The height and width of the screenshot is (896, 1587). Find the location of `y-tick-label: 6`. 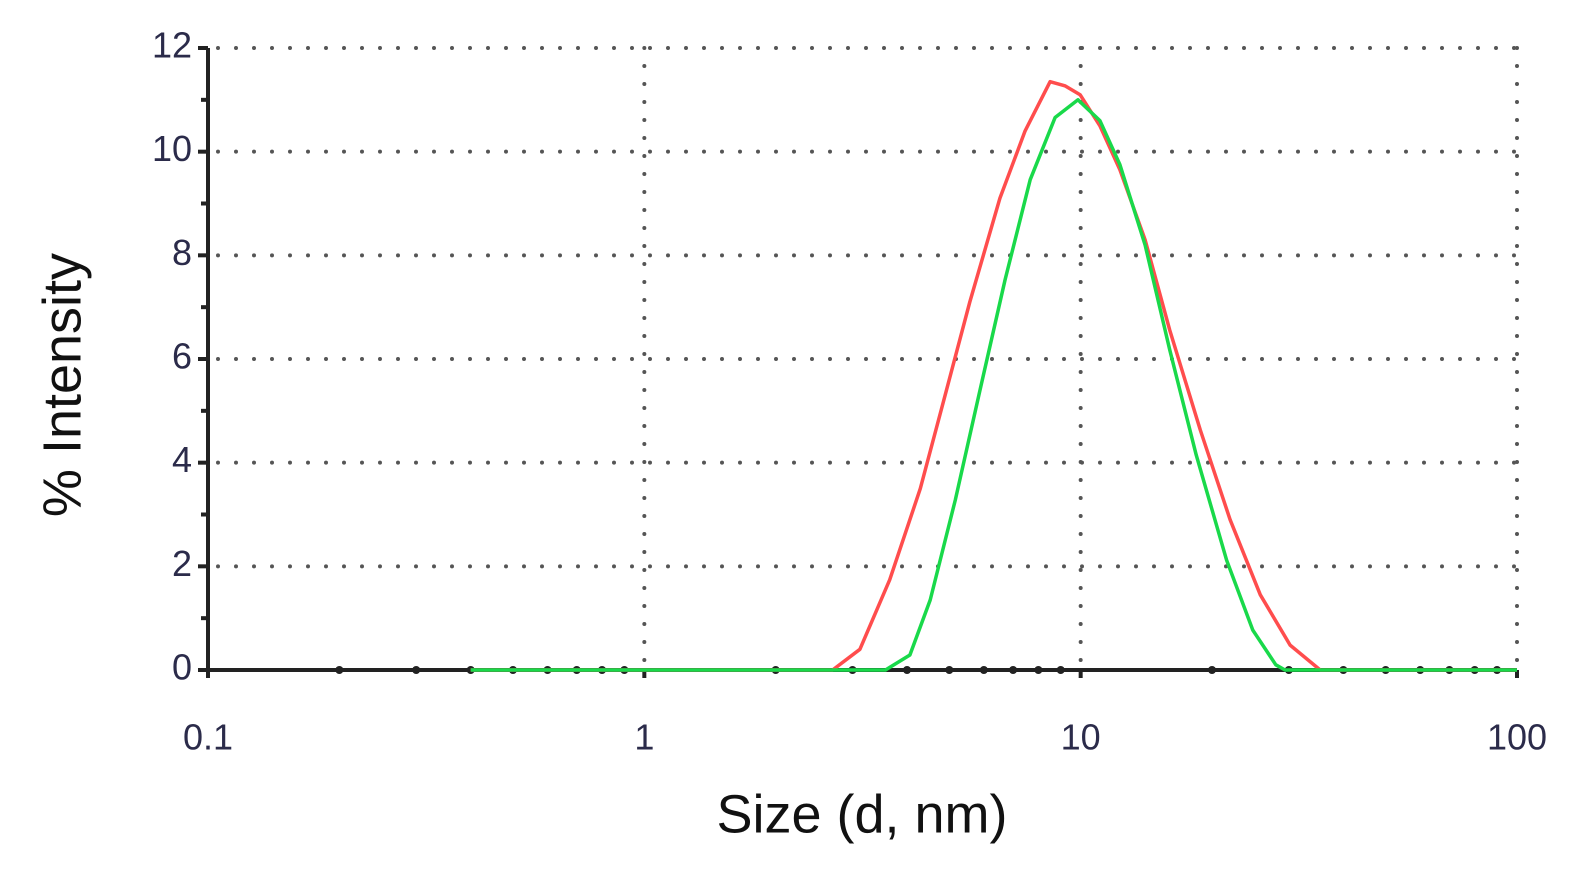

y-tick-label: 6 is located at coordinates (182, 356).